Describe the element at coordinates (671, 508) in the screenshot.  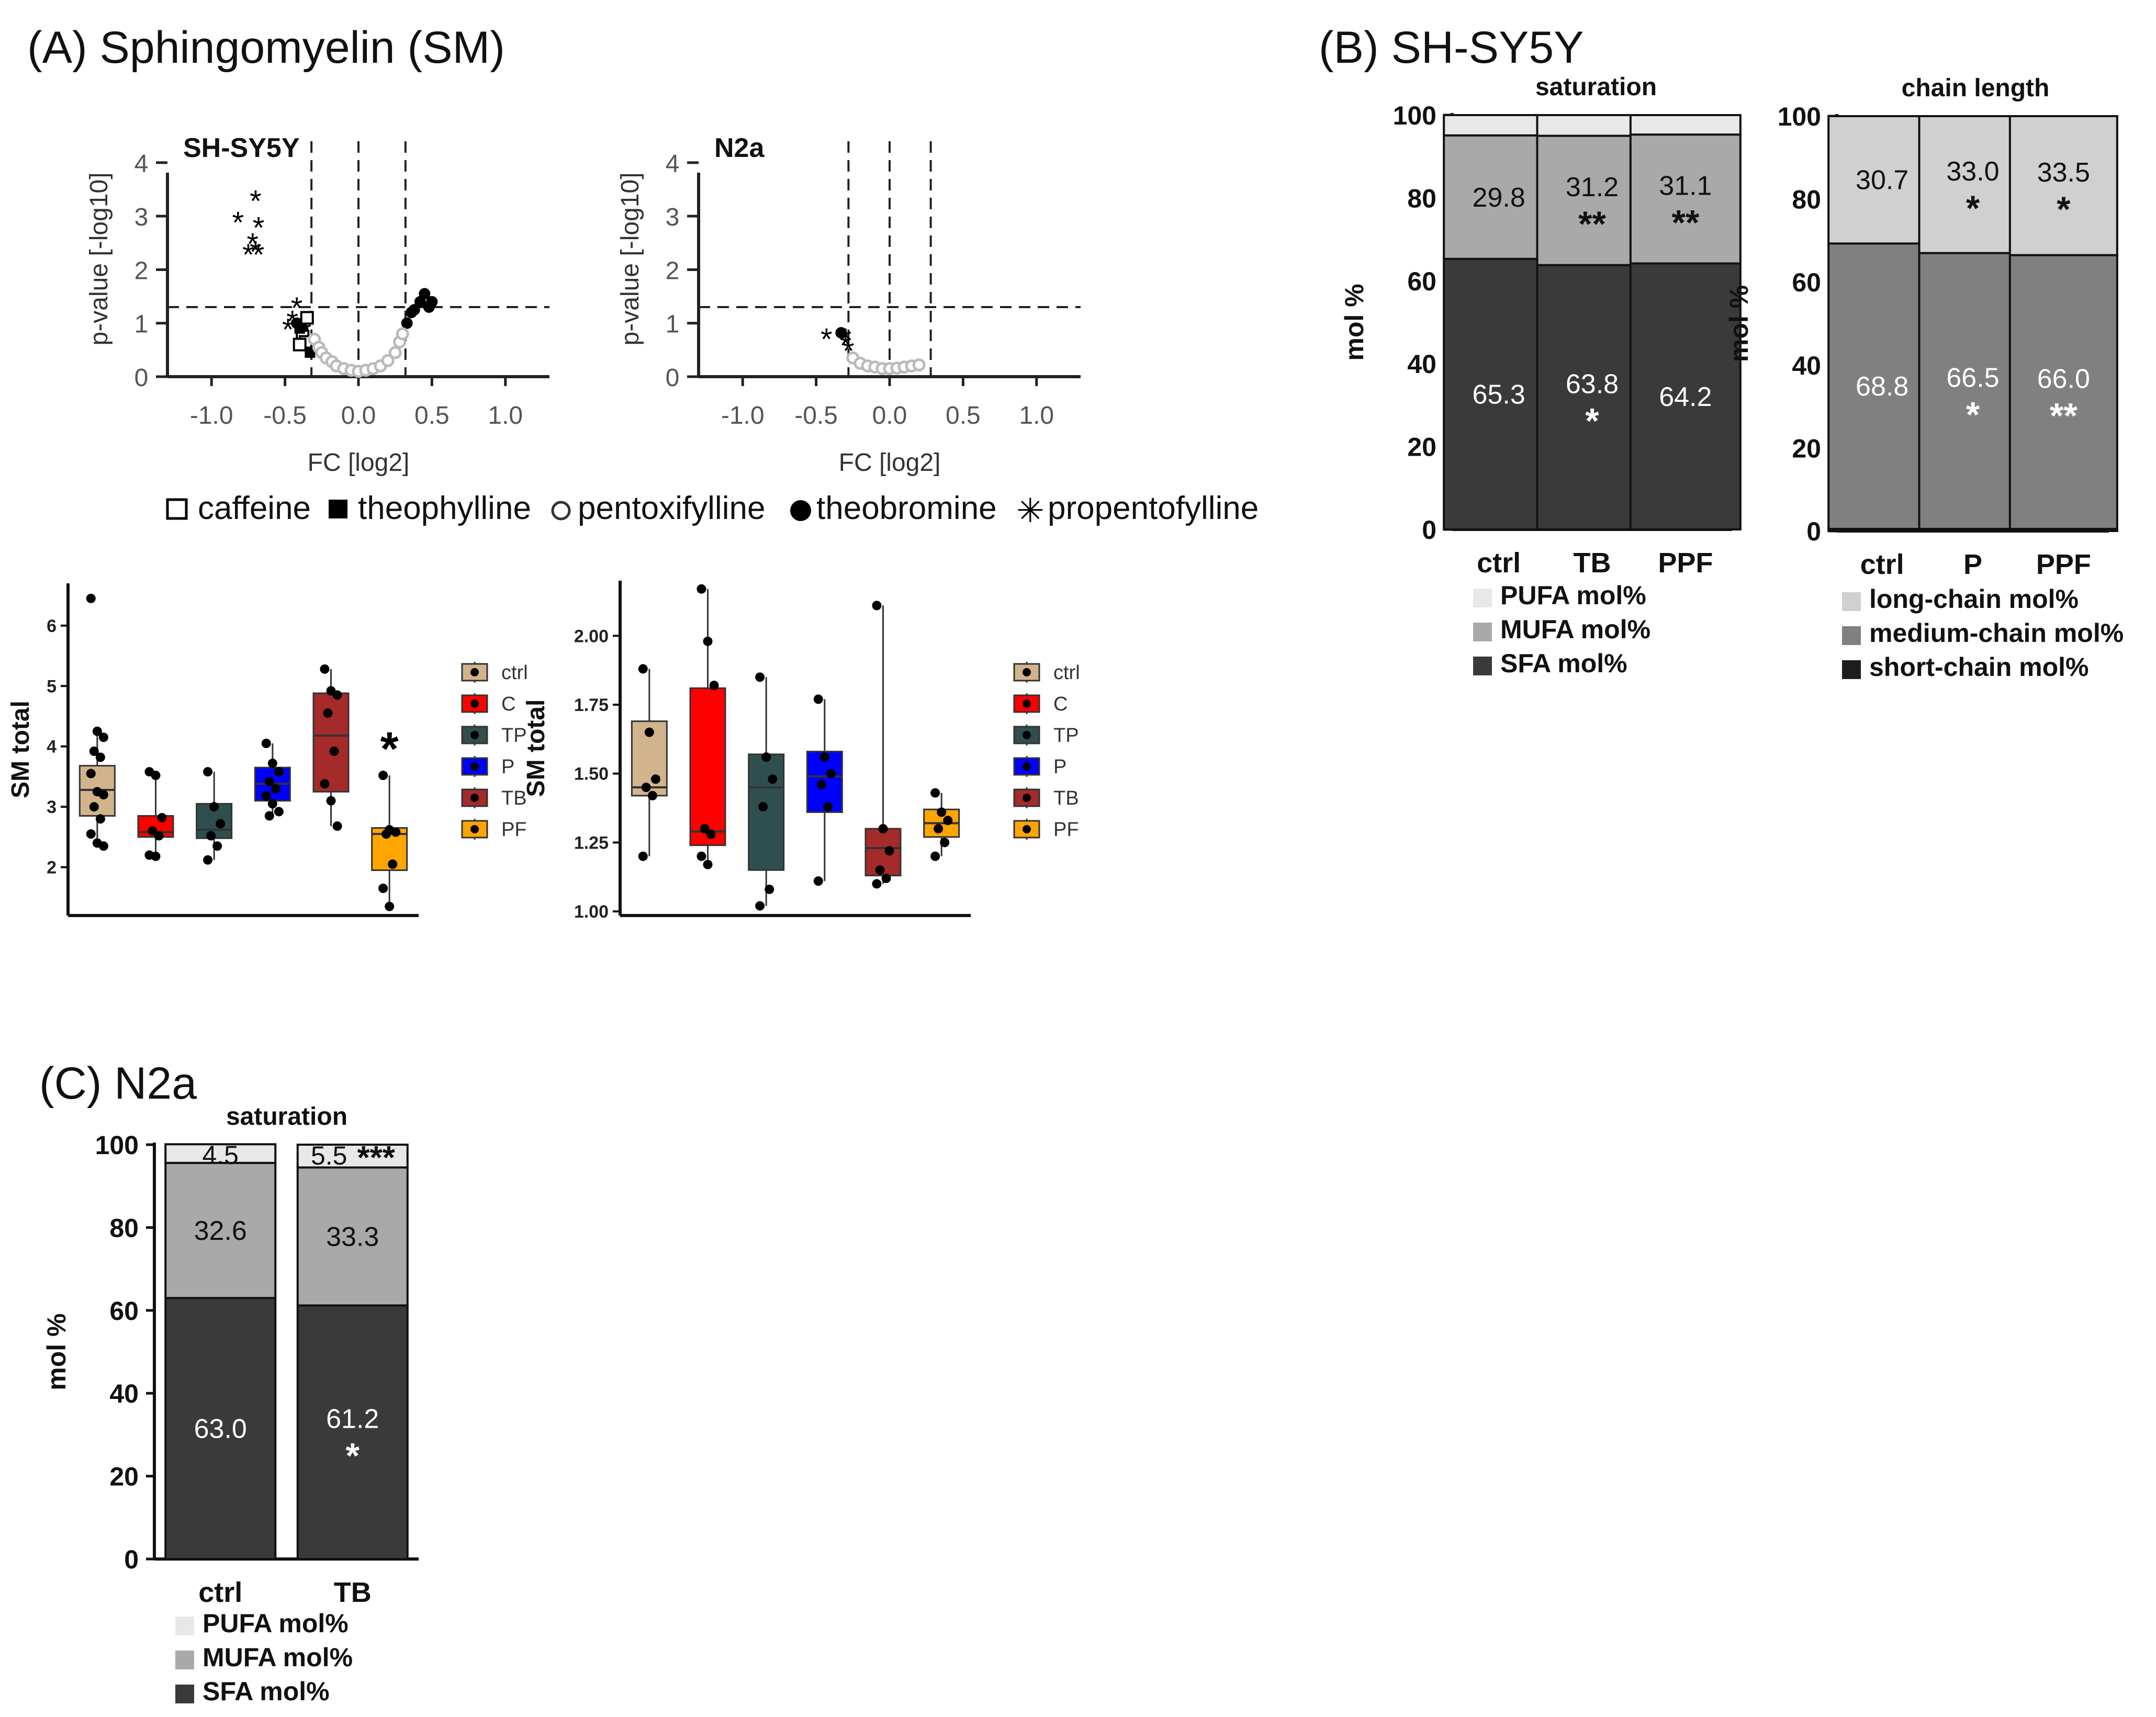
I see `pentoxifylline-legend-label: pentoxifylline` at that location.